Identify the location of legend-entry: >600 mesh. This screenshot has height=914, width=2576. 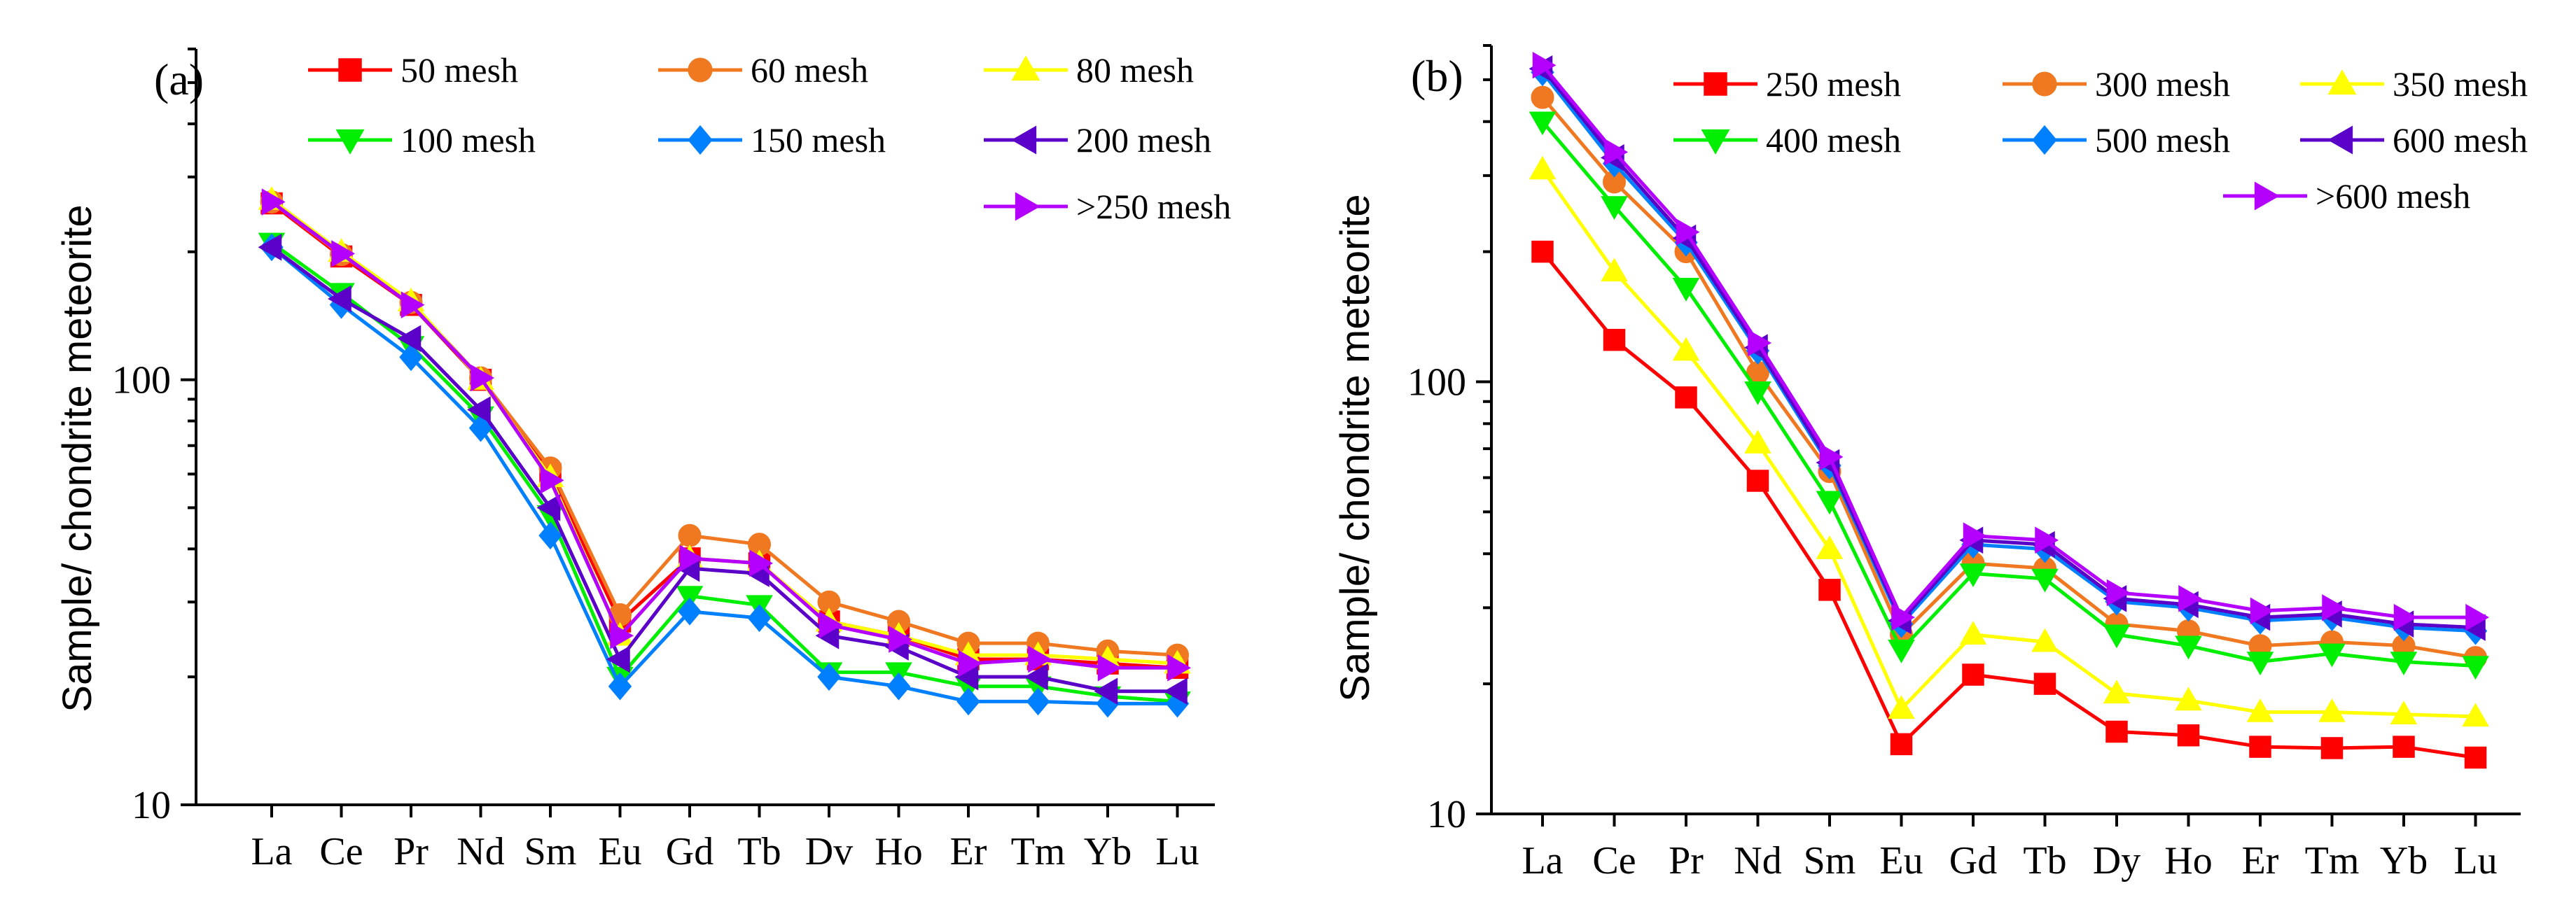
(2346, 196).